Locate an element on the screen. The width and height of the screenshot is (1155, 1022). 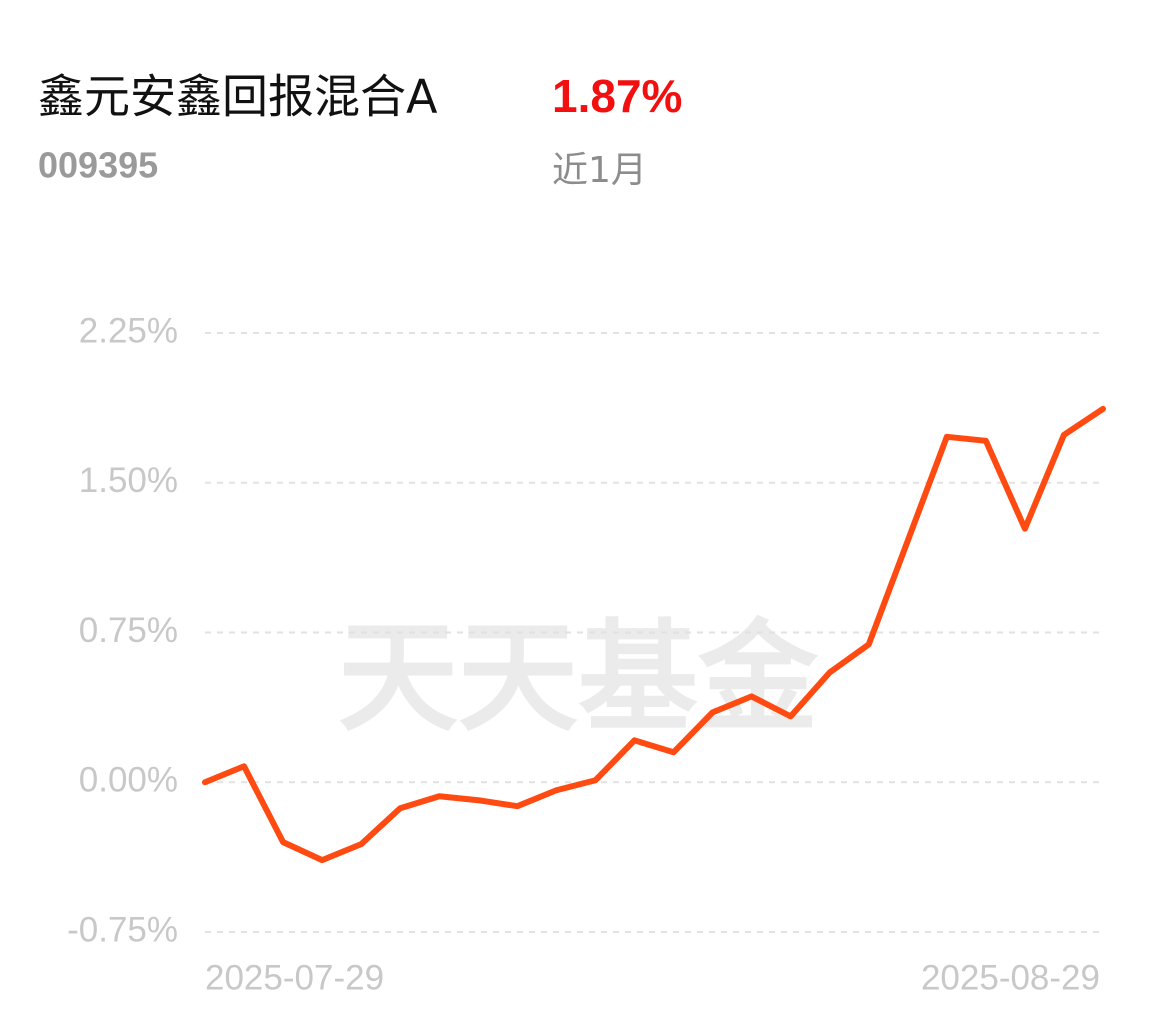
fund-title: 鑫元安鑫回报混合A is located at coordinates (238, 97).